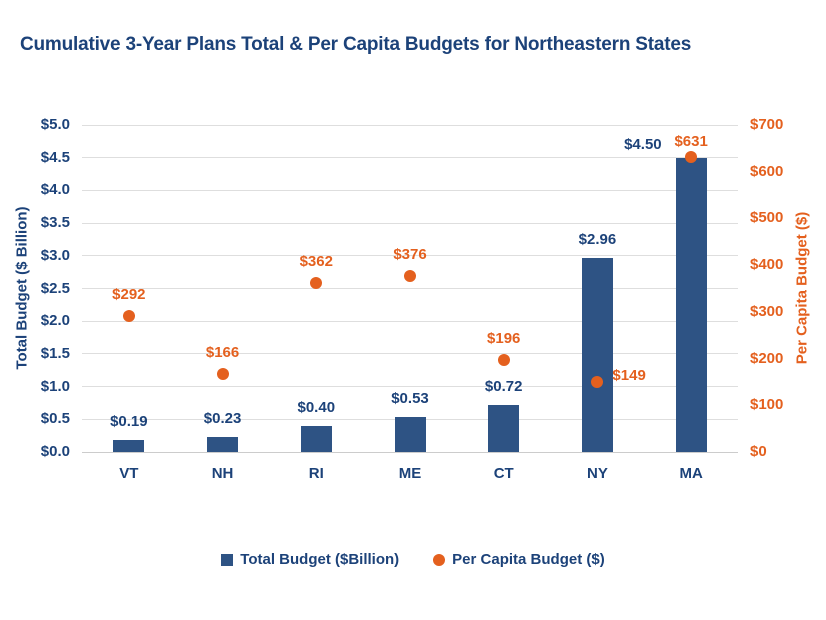  What do you see at coordinates (503, 386) in the screenshot?
I see `bar-data-label: $0.72` at bounding box center [503, 386].